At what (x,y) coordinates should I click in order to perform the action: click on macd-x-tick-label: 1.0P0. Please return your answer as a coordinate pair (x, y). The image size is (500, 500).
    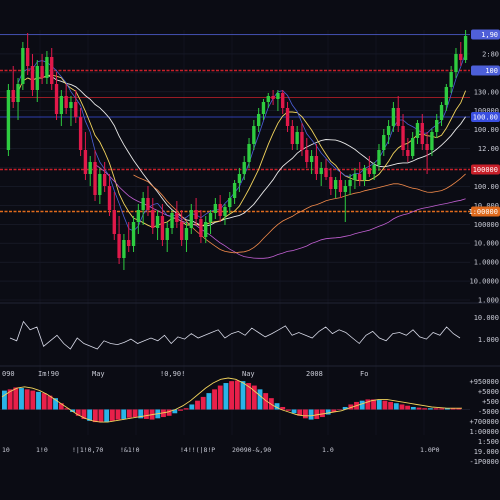
    Looking at the image, I should click on (430, 450).